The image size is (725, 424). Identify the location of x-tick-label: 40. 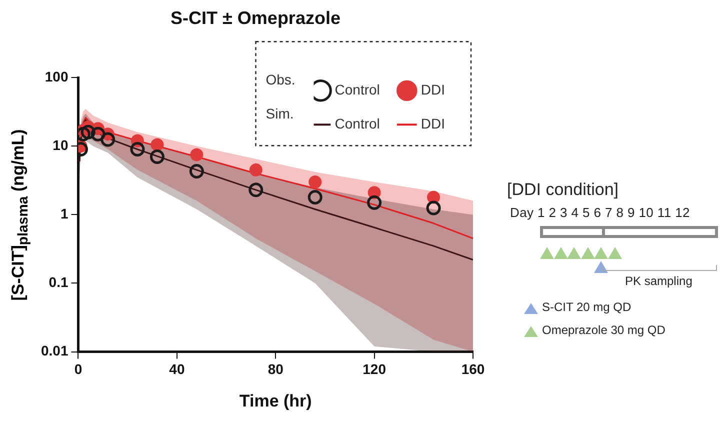
(177, 369).